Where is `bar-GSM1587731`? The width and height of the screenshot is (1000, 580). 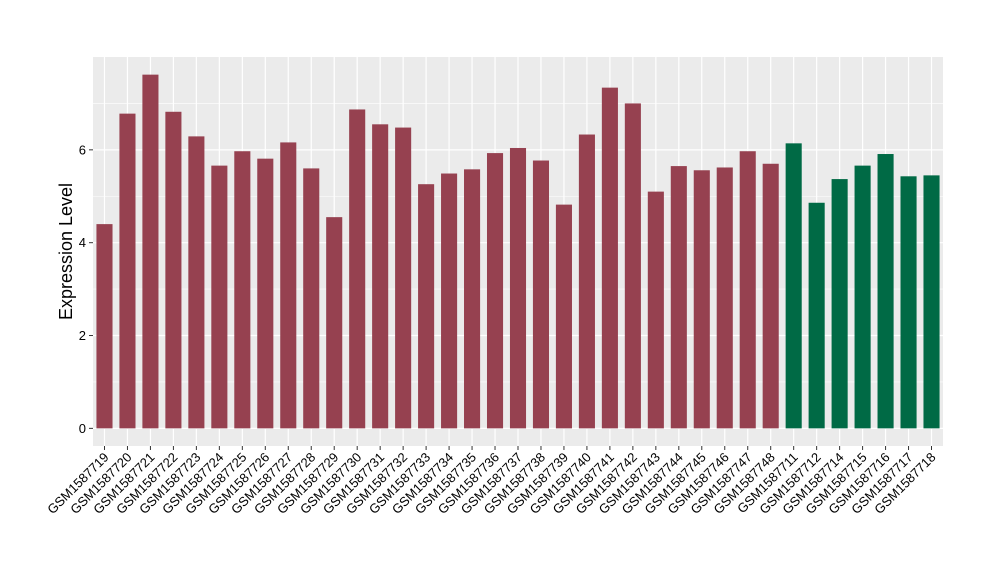
bar-GSM1587731 is located at coordinates (380, 276).